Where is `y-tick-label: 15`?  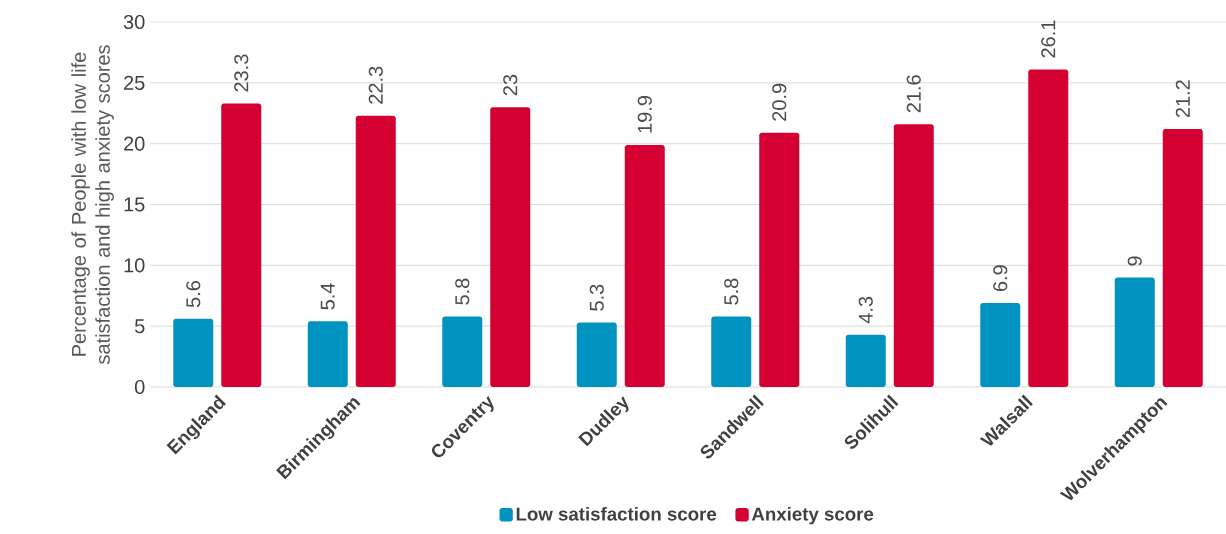
y-tick-label: 15 is located at coordinates (134, 204).